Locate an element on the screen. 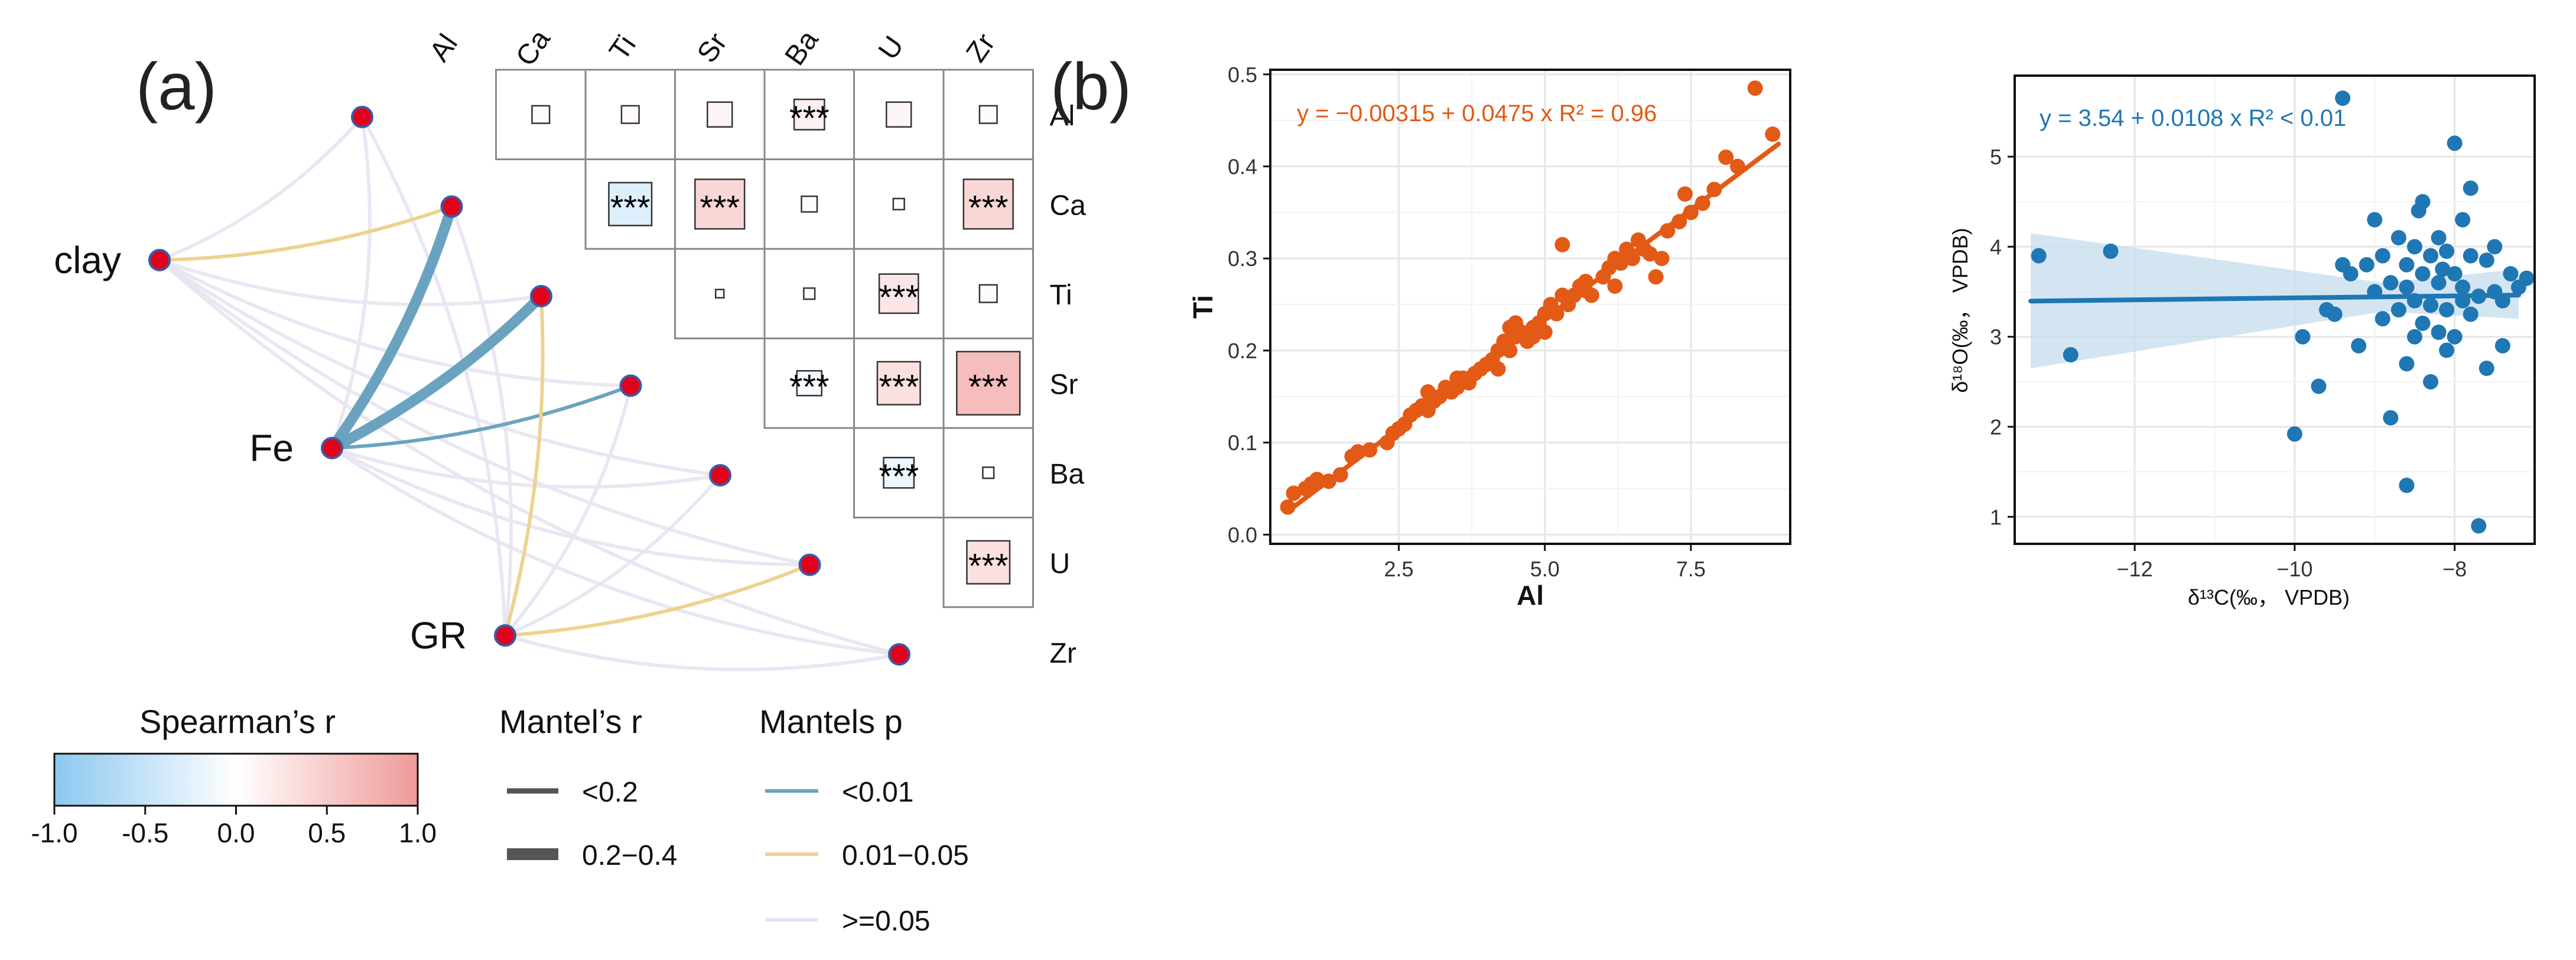 The image size is (2576, 960). al-ti-fit is located at coordinates (1533, 328).